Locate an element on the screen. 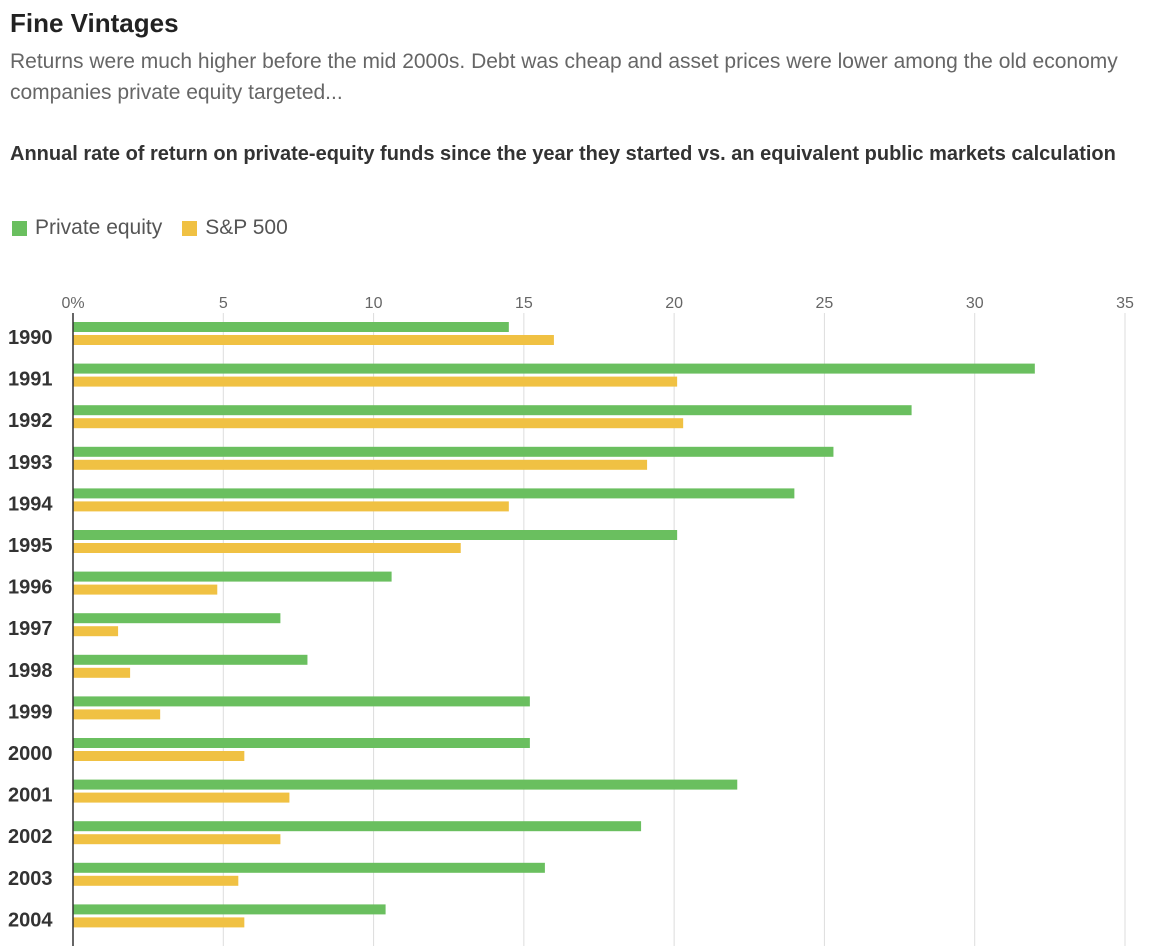 The height and width of the screenshot is (951, 1166). x-tick-label: 0% is located at coordinates (72, 303).